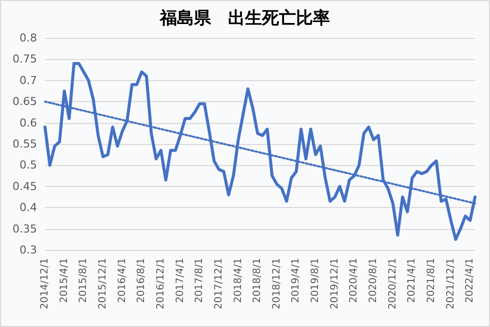 This screenshot has height=327, width=490. I want to click on y-tick-label: 0.55, so click(24, 144).